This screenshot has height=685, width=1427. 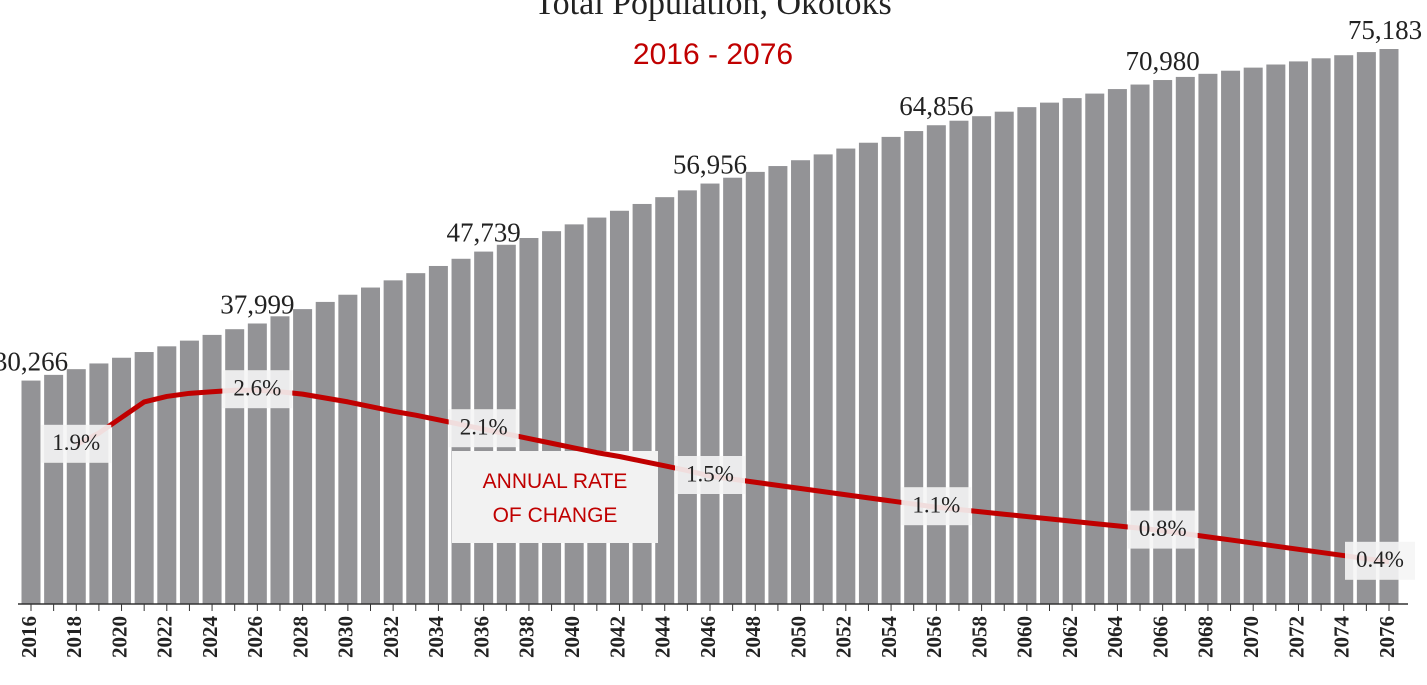 What do you see at coordinates (708, 637) in the screenshot?
I see `x-tick-label: 2046` at bounding box center [708, 637].